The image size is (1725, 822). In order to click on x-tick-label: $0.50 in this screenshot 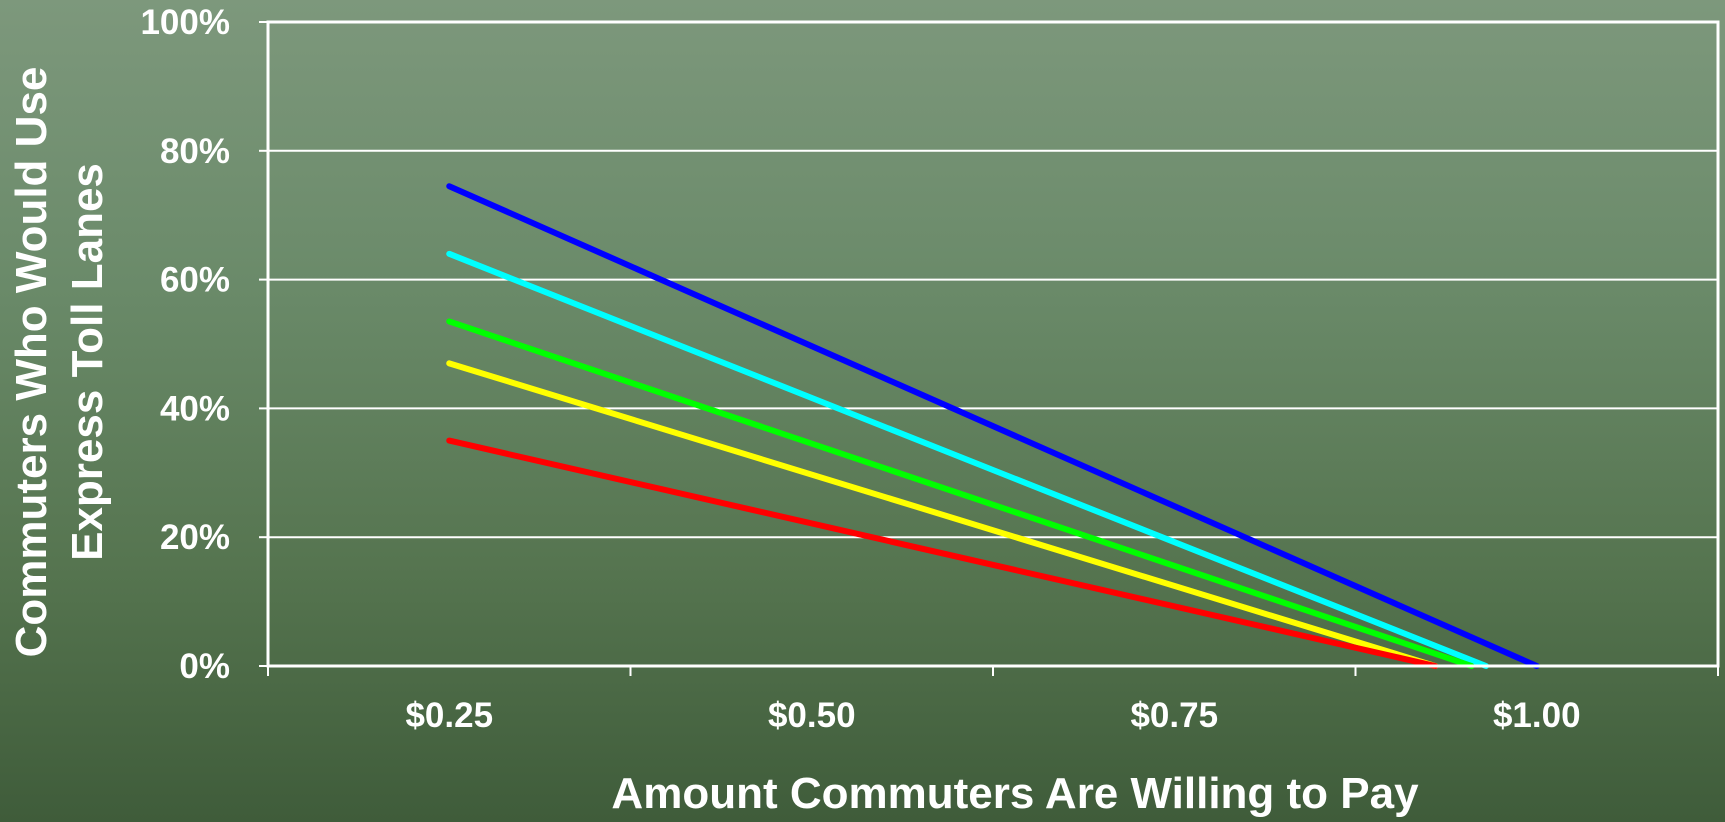, I will do `click(812, 715)`.